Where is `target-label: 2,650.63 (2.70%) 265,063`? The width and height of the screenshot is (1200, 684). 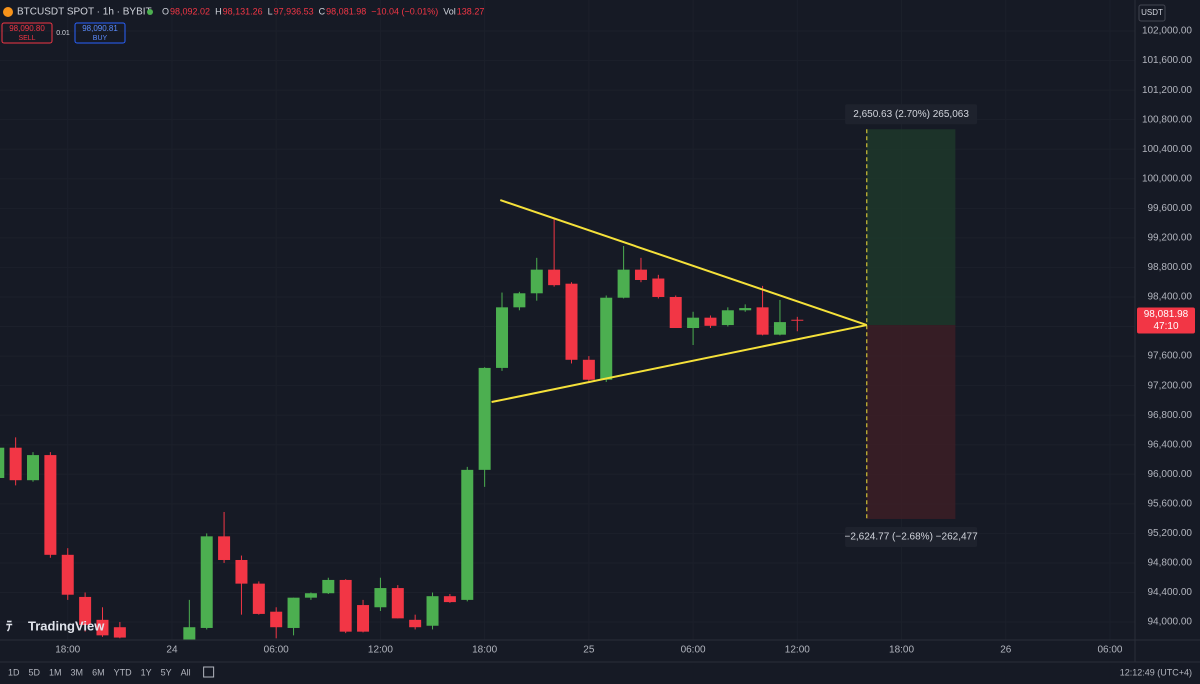 target-label: 2,650.63 (2.70%) 265,063 is located at coordinates (911, 114).